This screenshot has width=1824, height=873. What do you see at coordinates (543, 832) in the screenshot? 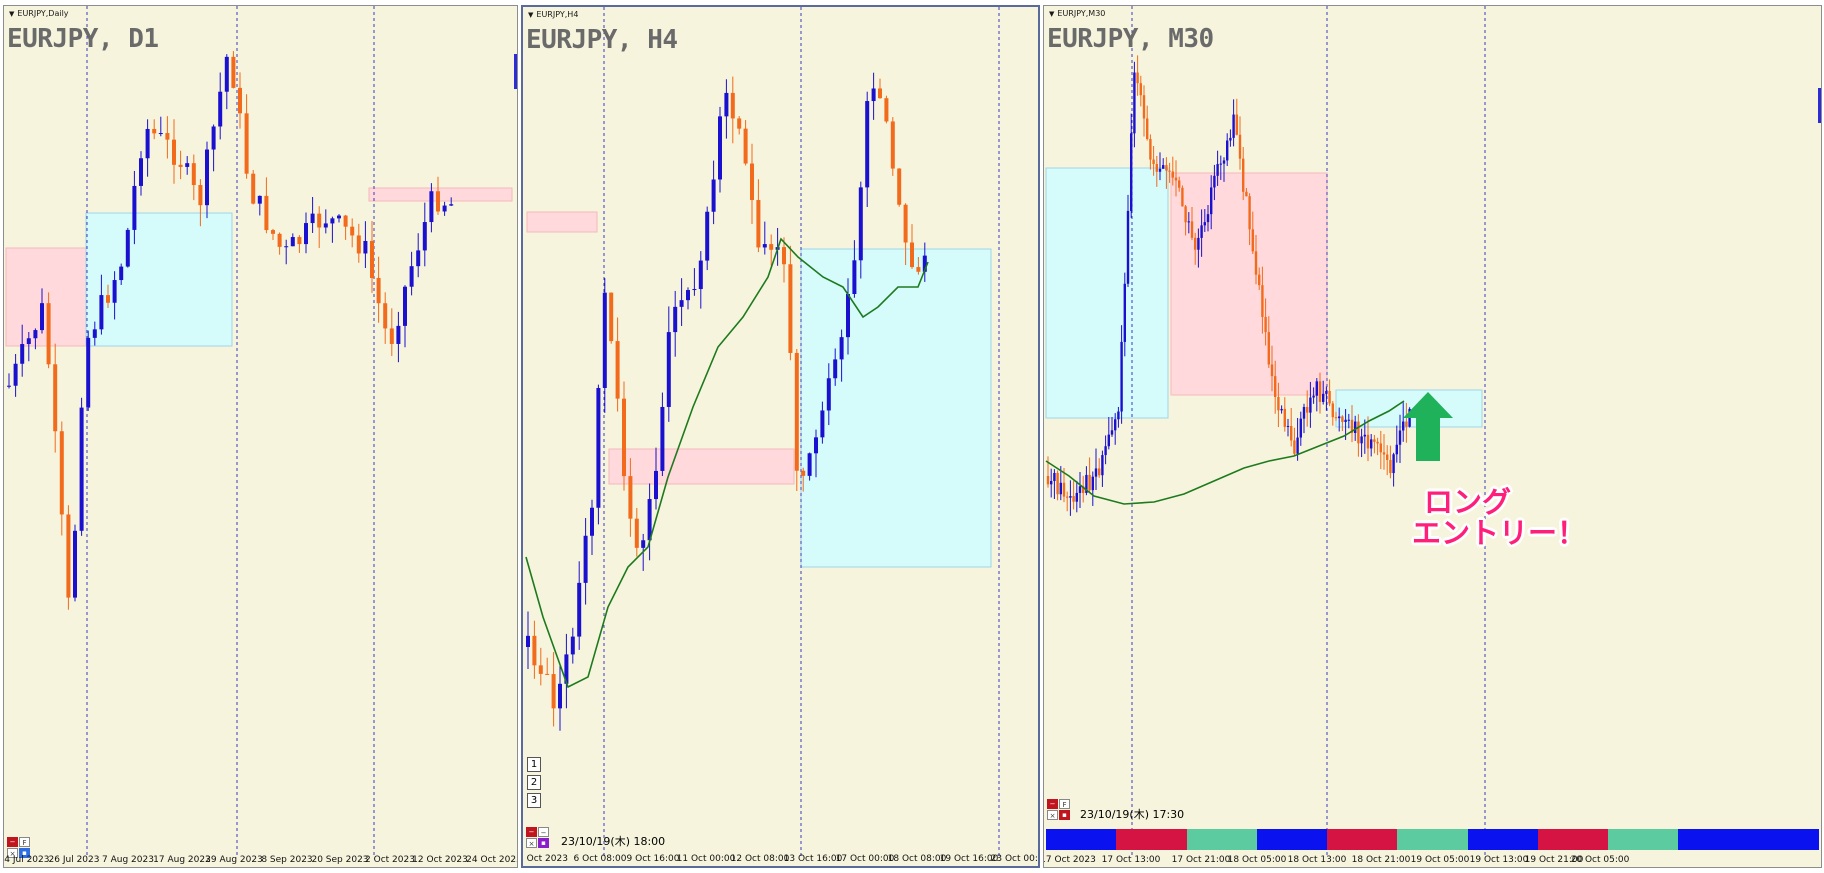
I see `restore-icon: −` at bounding box center [543, 832].